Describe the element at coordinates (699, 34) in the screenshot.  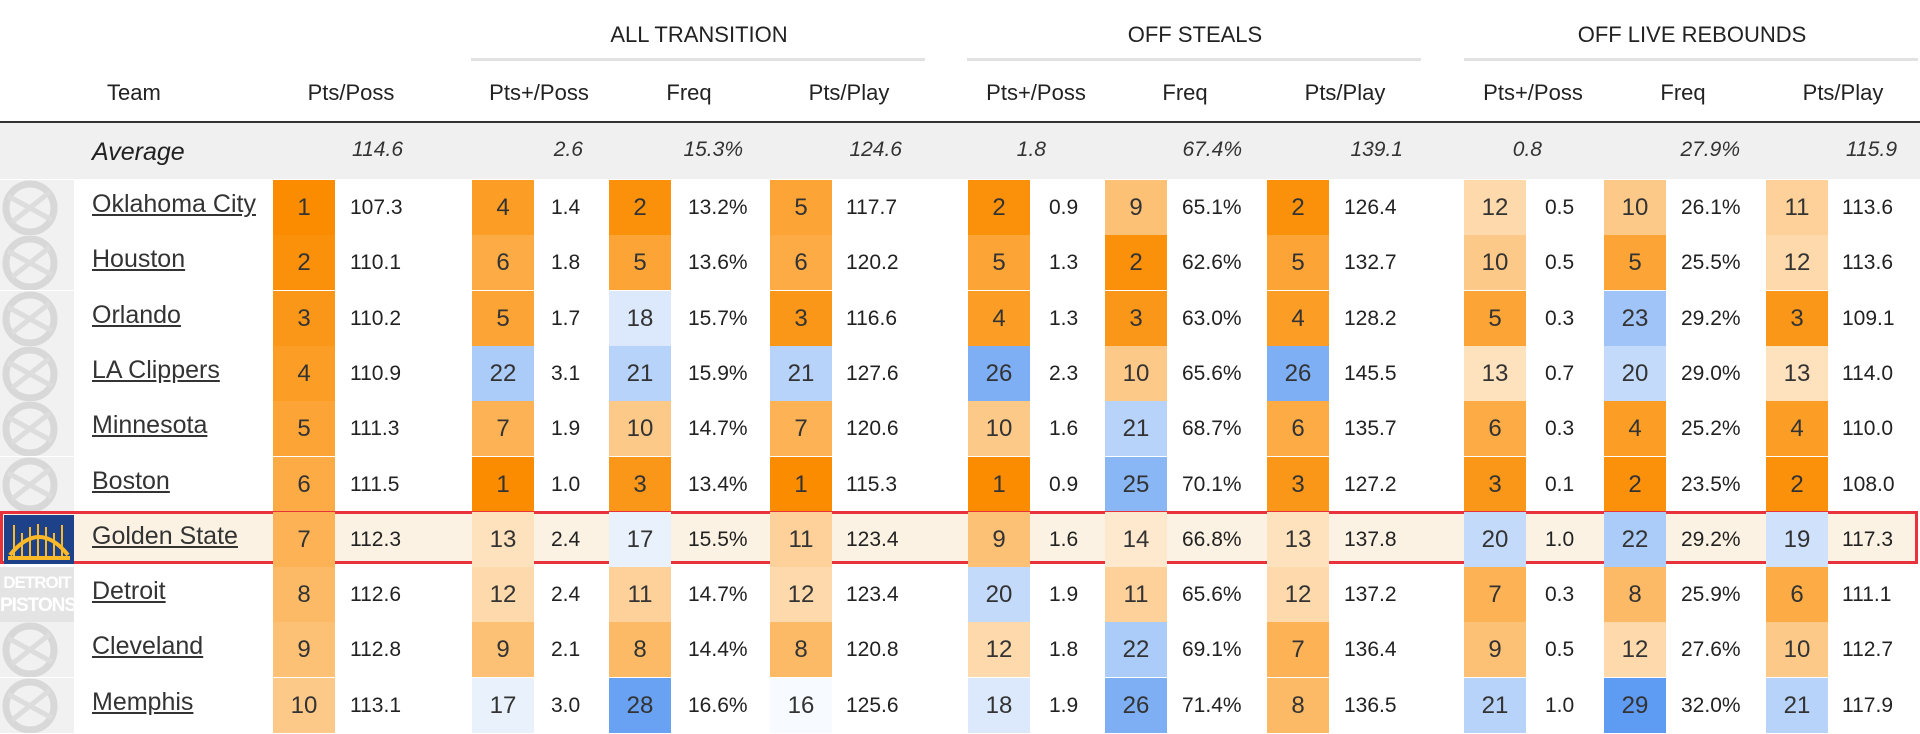
I see `group-header: ALL TRANSITION` at that location.